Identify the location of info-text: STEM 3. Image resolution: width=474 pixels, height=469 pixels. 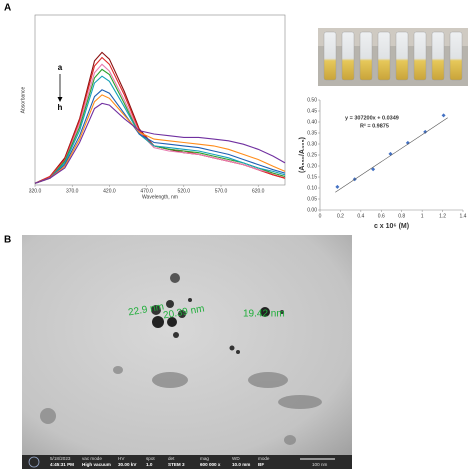
(176, 464).